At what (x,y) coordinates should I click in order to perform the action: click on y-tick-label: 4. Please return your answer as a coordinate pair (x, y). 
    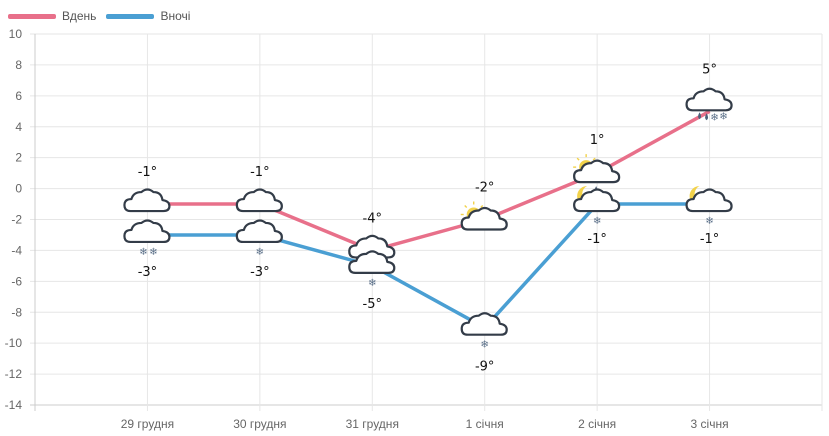
    Looking at the image, I should click on (18, 127).